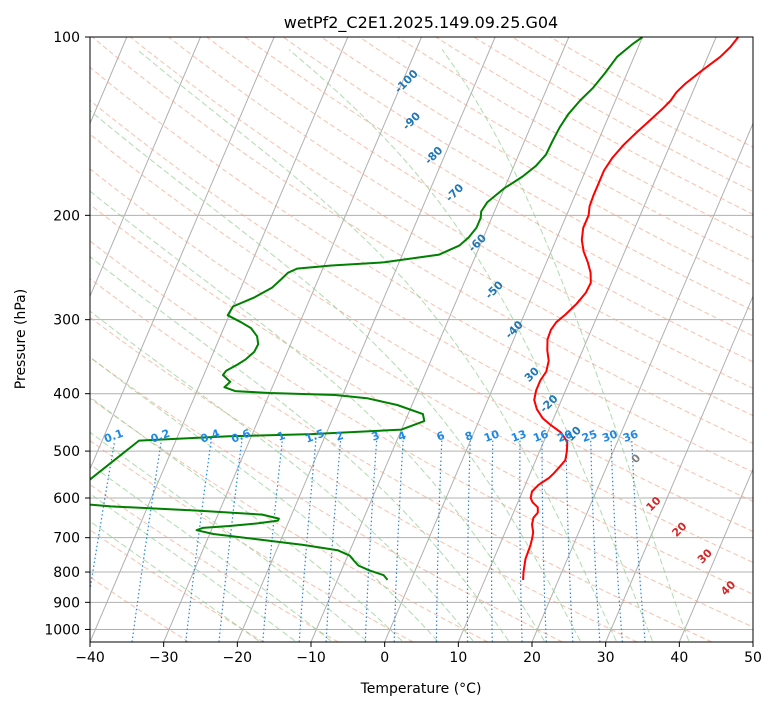  I want to click on y-tick-label: 600, so click(66, 499).